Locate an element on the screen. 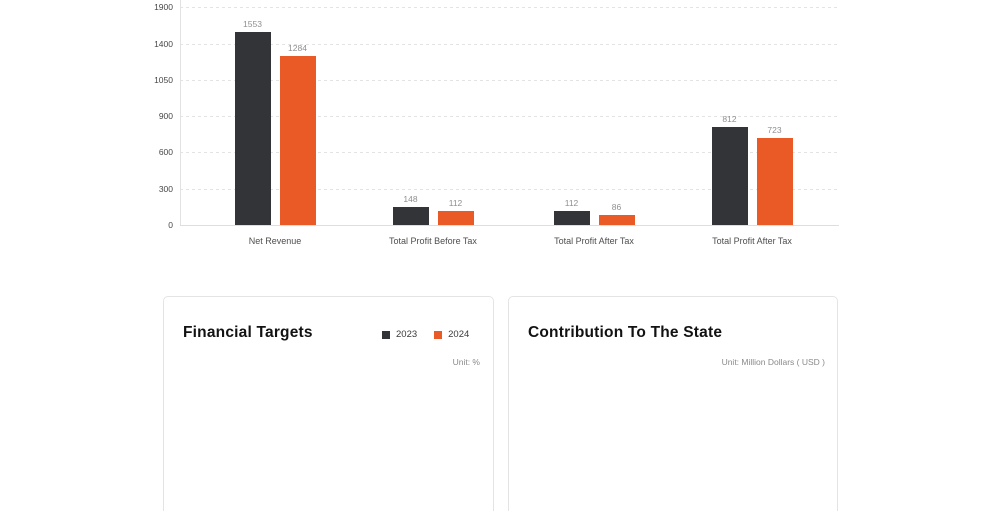 This screenshot has width=1000, height=511. y-tick-label: 900 is located at coordinates (165, 116).